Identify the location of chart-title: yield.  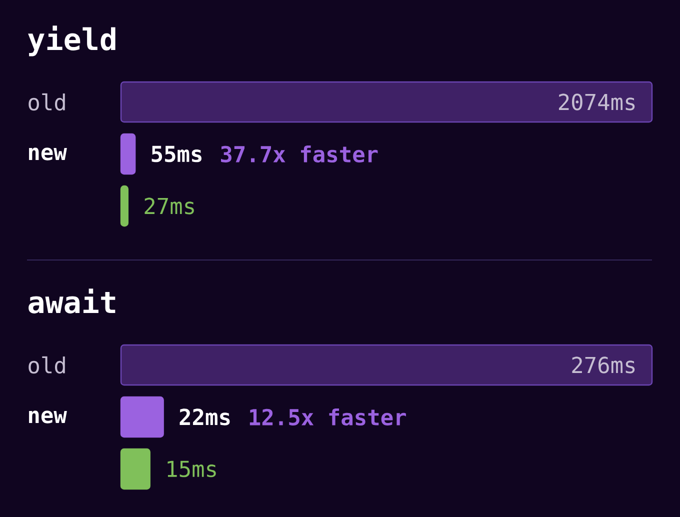
(72, 41).